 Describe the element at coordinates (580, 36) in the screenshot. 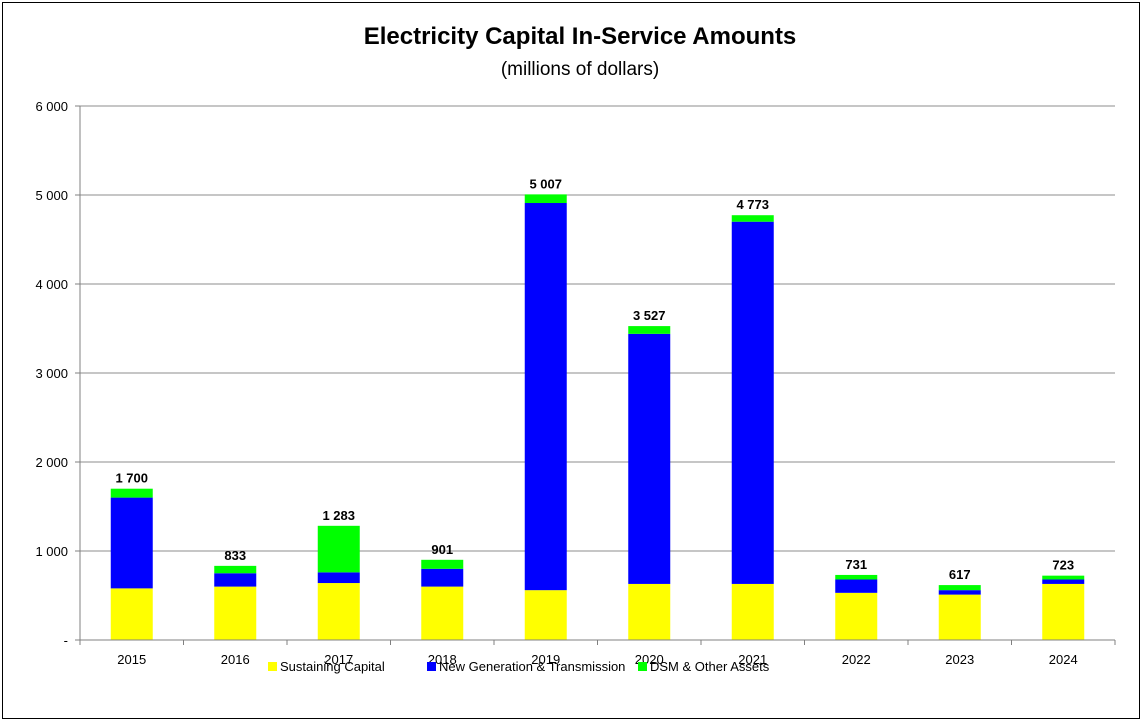

I see `chart-title: Electricity Capital In-Service Amounts` at that location.